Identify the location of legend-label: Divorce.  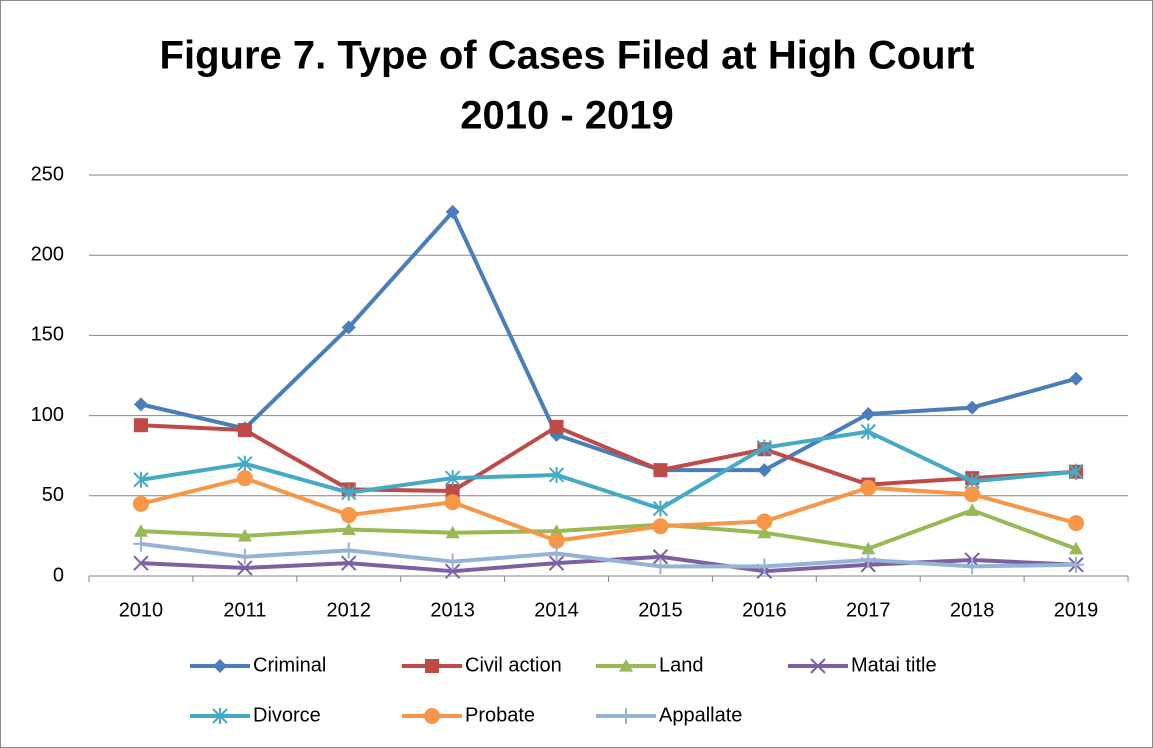
(287, 715).